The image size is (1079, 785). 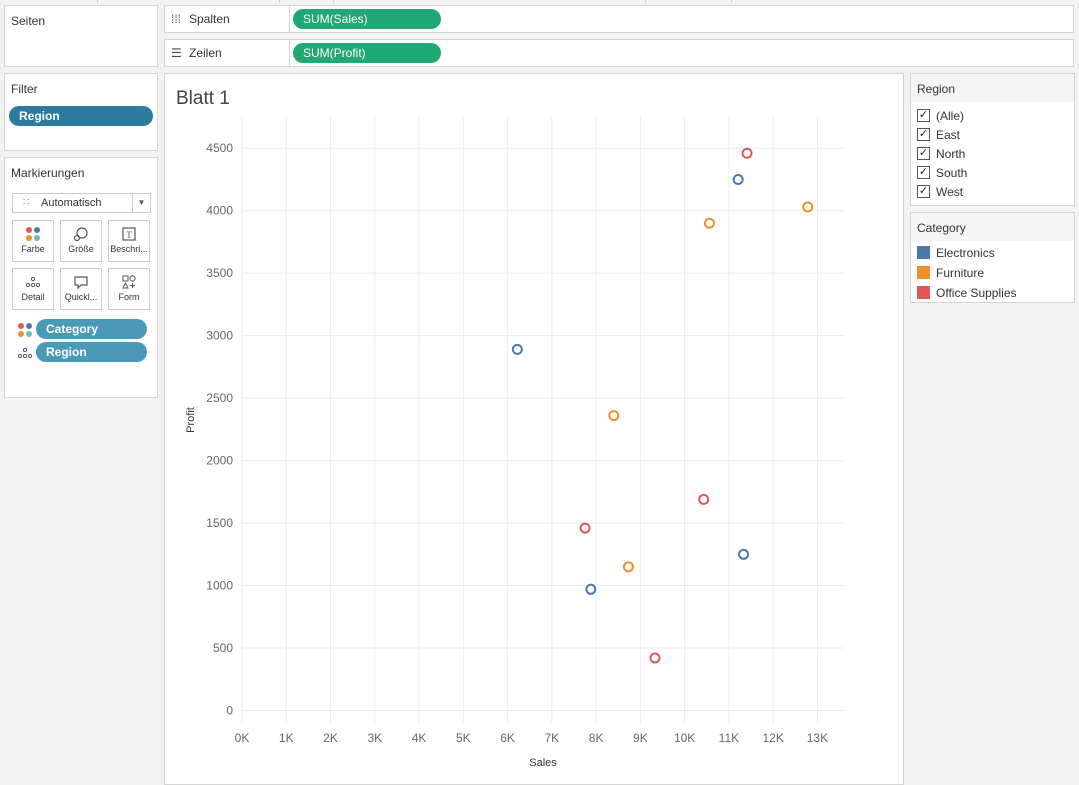 What do you see at coordinates (223, 648) in the screenshot?
I see `y-tick-label: 500` at bounding box center [223, 648].